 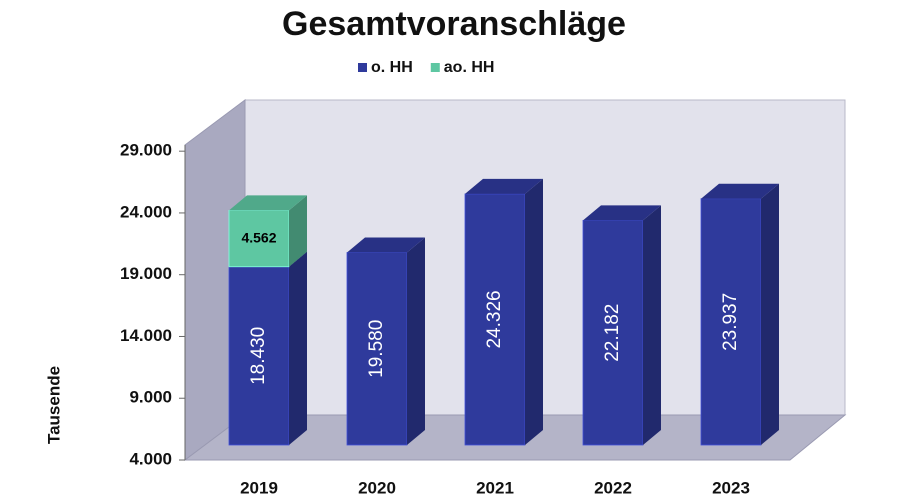 What do you see at coordinates (730, 322) in the screenshot?
I see `value-label: 23.937` at bounding box center [730, 322].